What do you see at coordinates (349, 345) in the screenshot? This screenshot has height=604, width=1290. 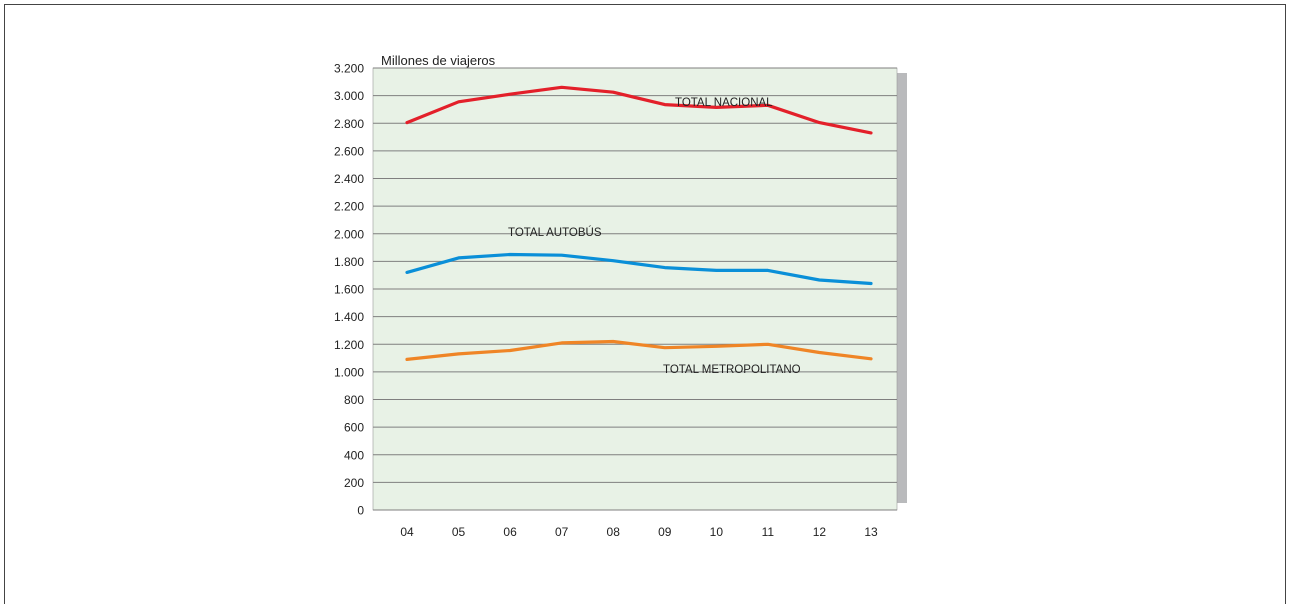 I see `y-tick-label: 1.200` at bounding box center [349, 345].